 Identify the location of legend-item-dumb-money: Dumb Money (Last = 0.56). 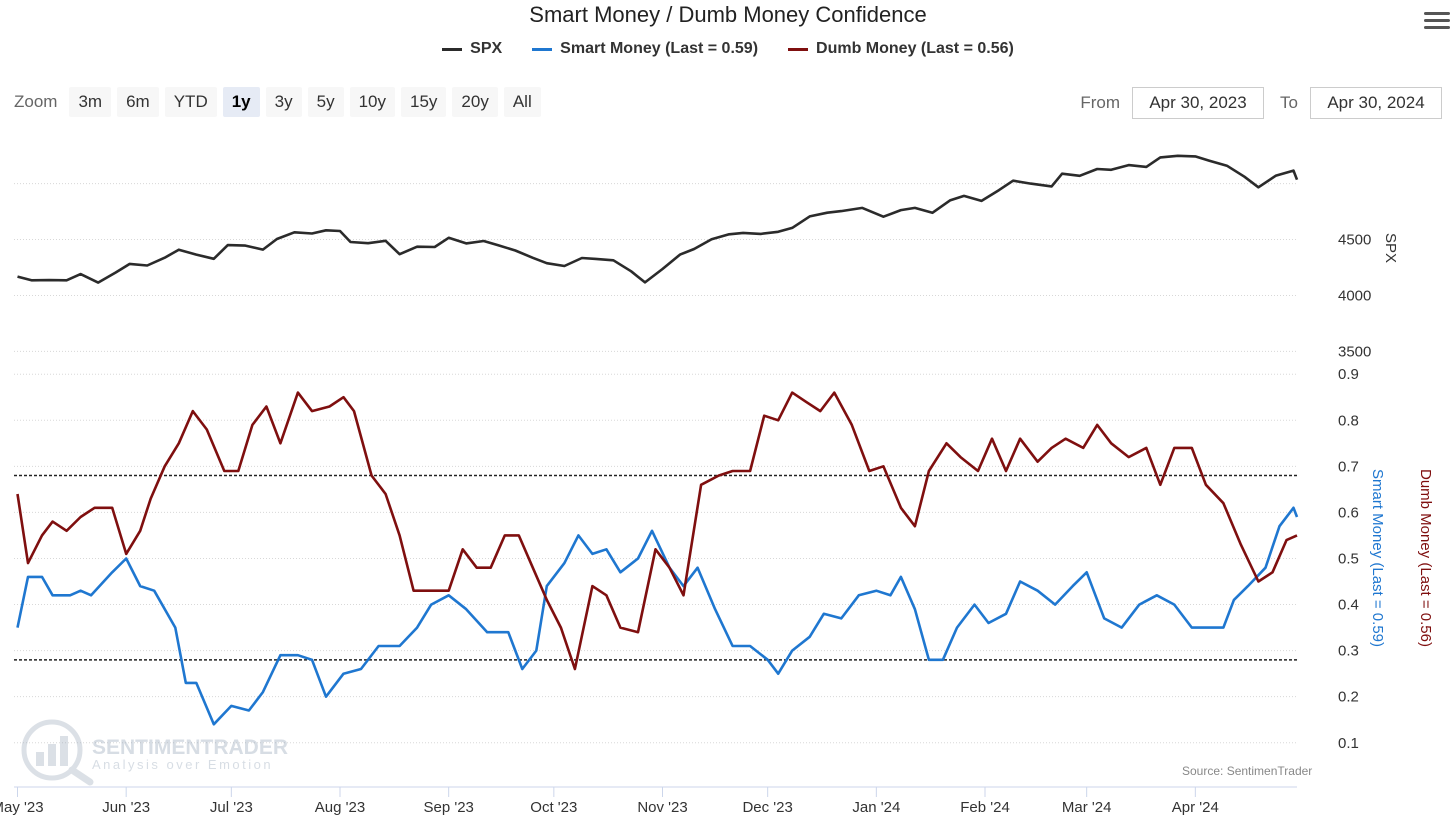
(901, 49).